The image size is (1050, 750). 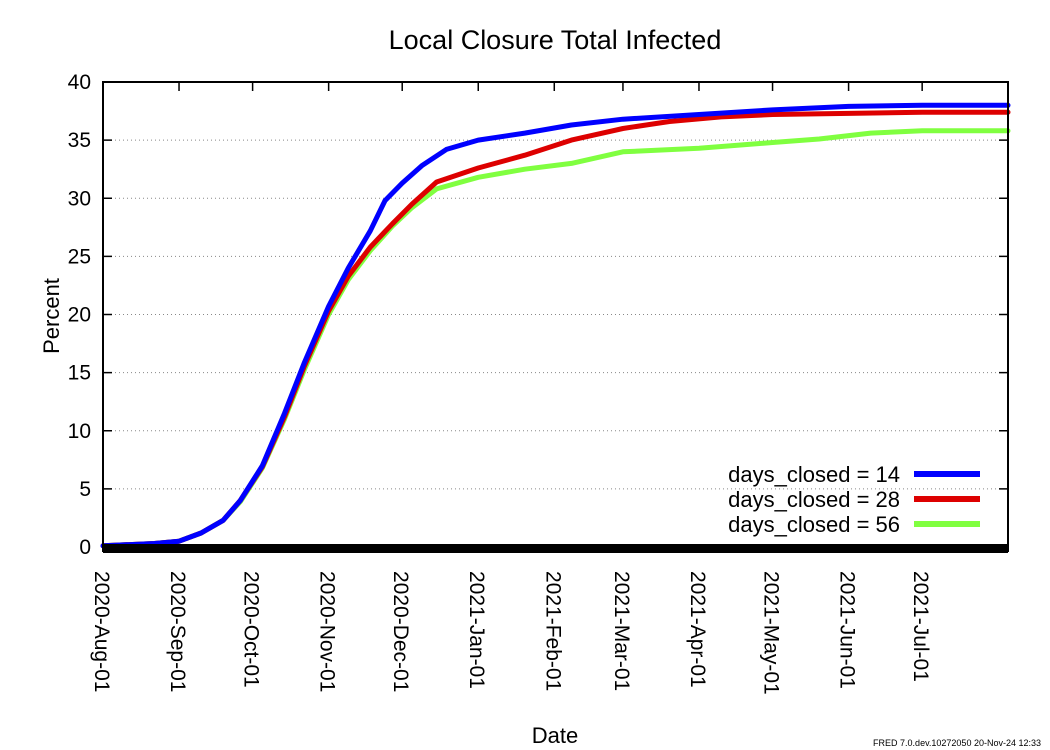 What do you see at coordinates (79, 82) in the screenshot?
I see `y-tick-label-40: 40` at bounding box center [79, 82].